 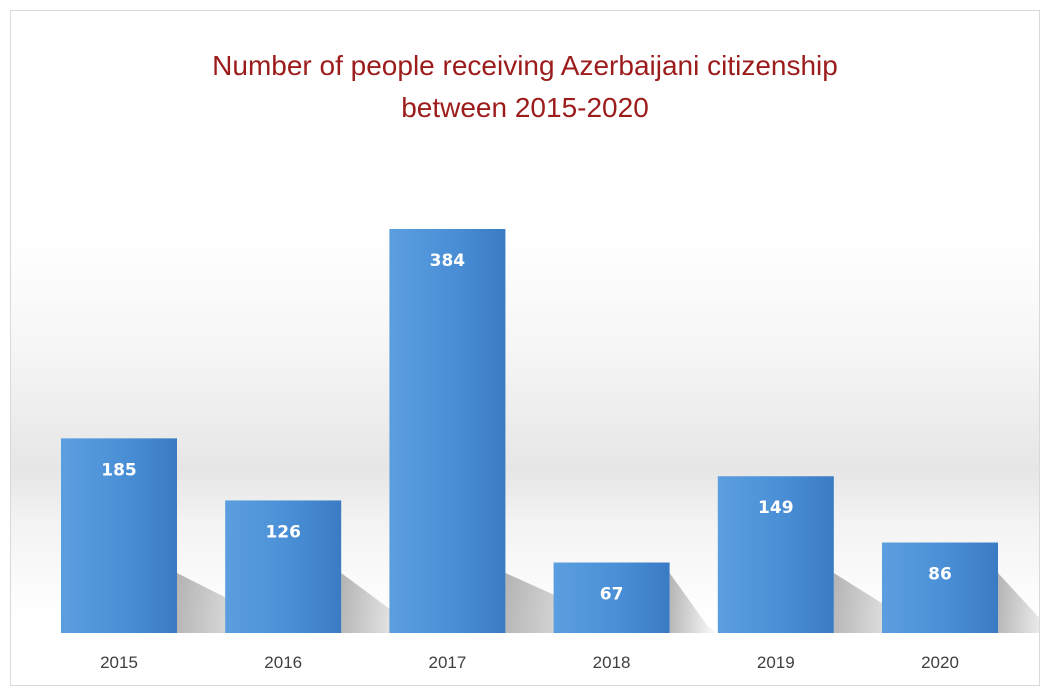 What do you see at coordinates (447, 662) in the screenshot?
I see `x-tick-label-2017: 2017` at bounding box center [447, 662].